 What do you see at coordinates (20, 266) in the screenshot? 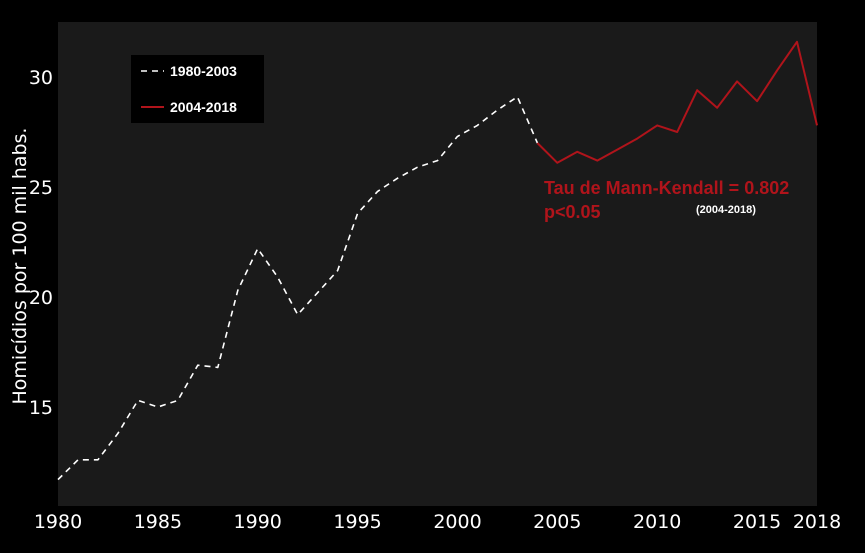
I see `y-axis-label: Homicídios por 100 mil habs.` at bounding box center [20, 266].